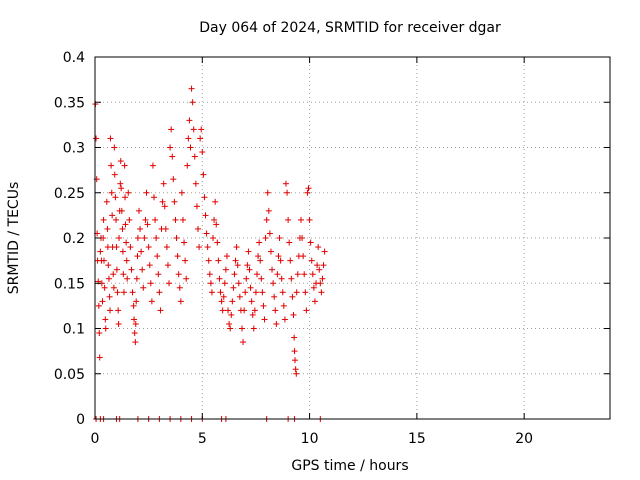 The width and height of the screenshot is (640, 480). What do you see at coordinates (14, 238) in the screenshot?
I see `y-axis-label: SRMTID / TECUs` at bounding box center [14, 238].